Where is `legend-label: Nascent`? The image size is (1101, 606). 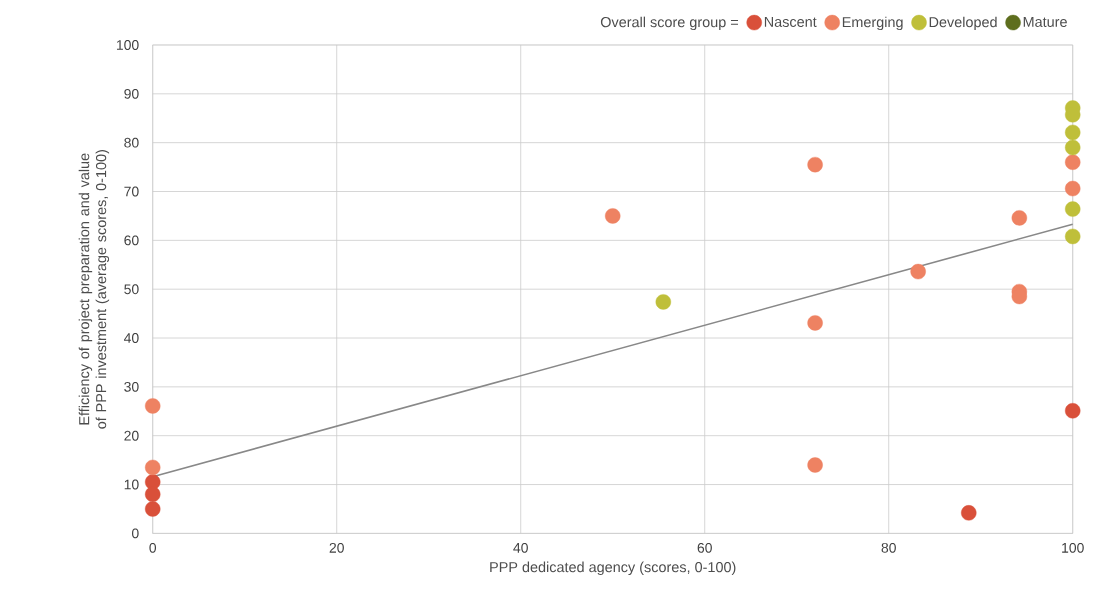
legend-label: Nascent is located at coordinates (790, 21).